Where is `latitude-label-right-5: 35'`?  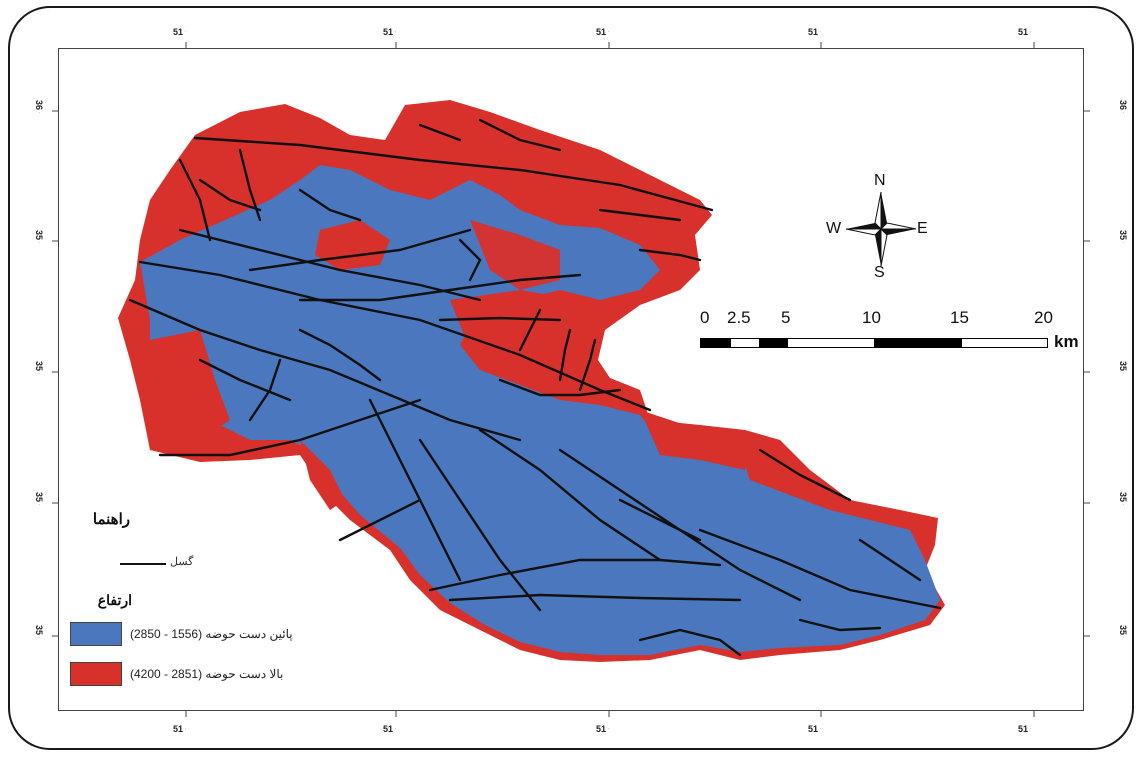 latitude-label-right-5: 35' is located at coordinates (1123, 631).